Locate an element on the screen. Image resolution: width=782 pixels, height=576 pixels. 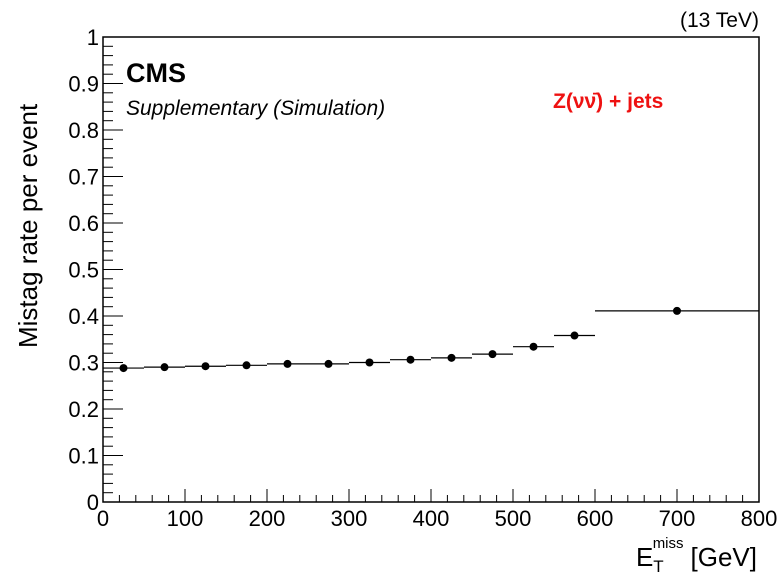
y-tick-label: 0.6 is located at coordinates (83, 223).